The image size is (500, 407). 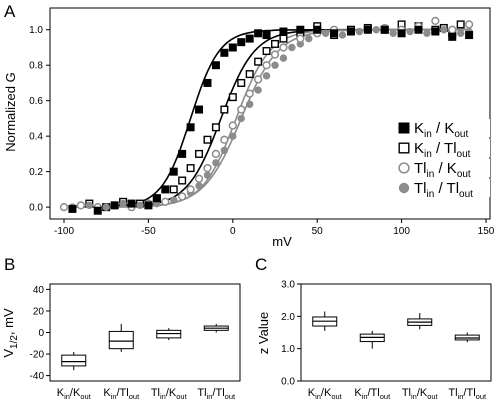 I want to click on y-tick-label: 2.0, so click(x=288, y=317).